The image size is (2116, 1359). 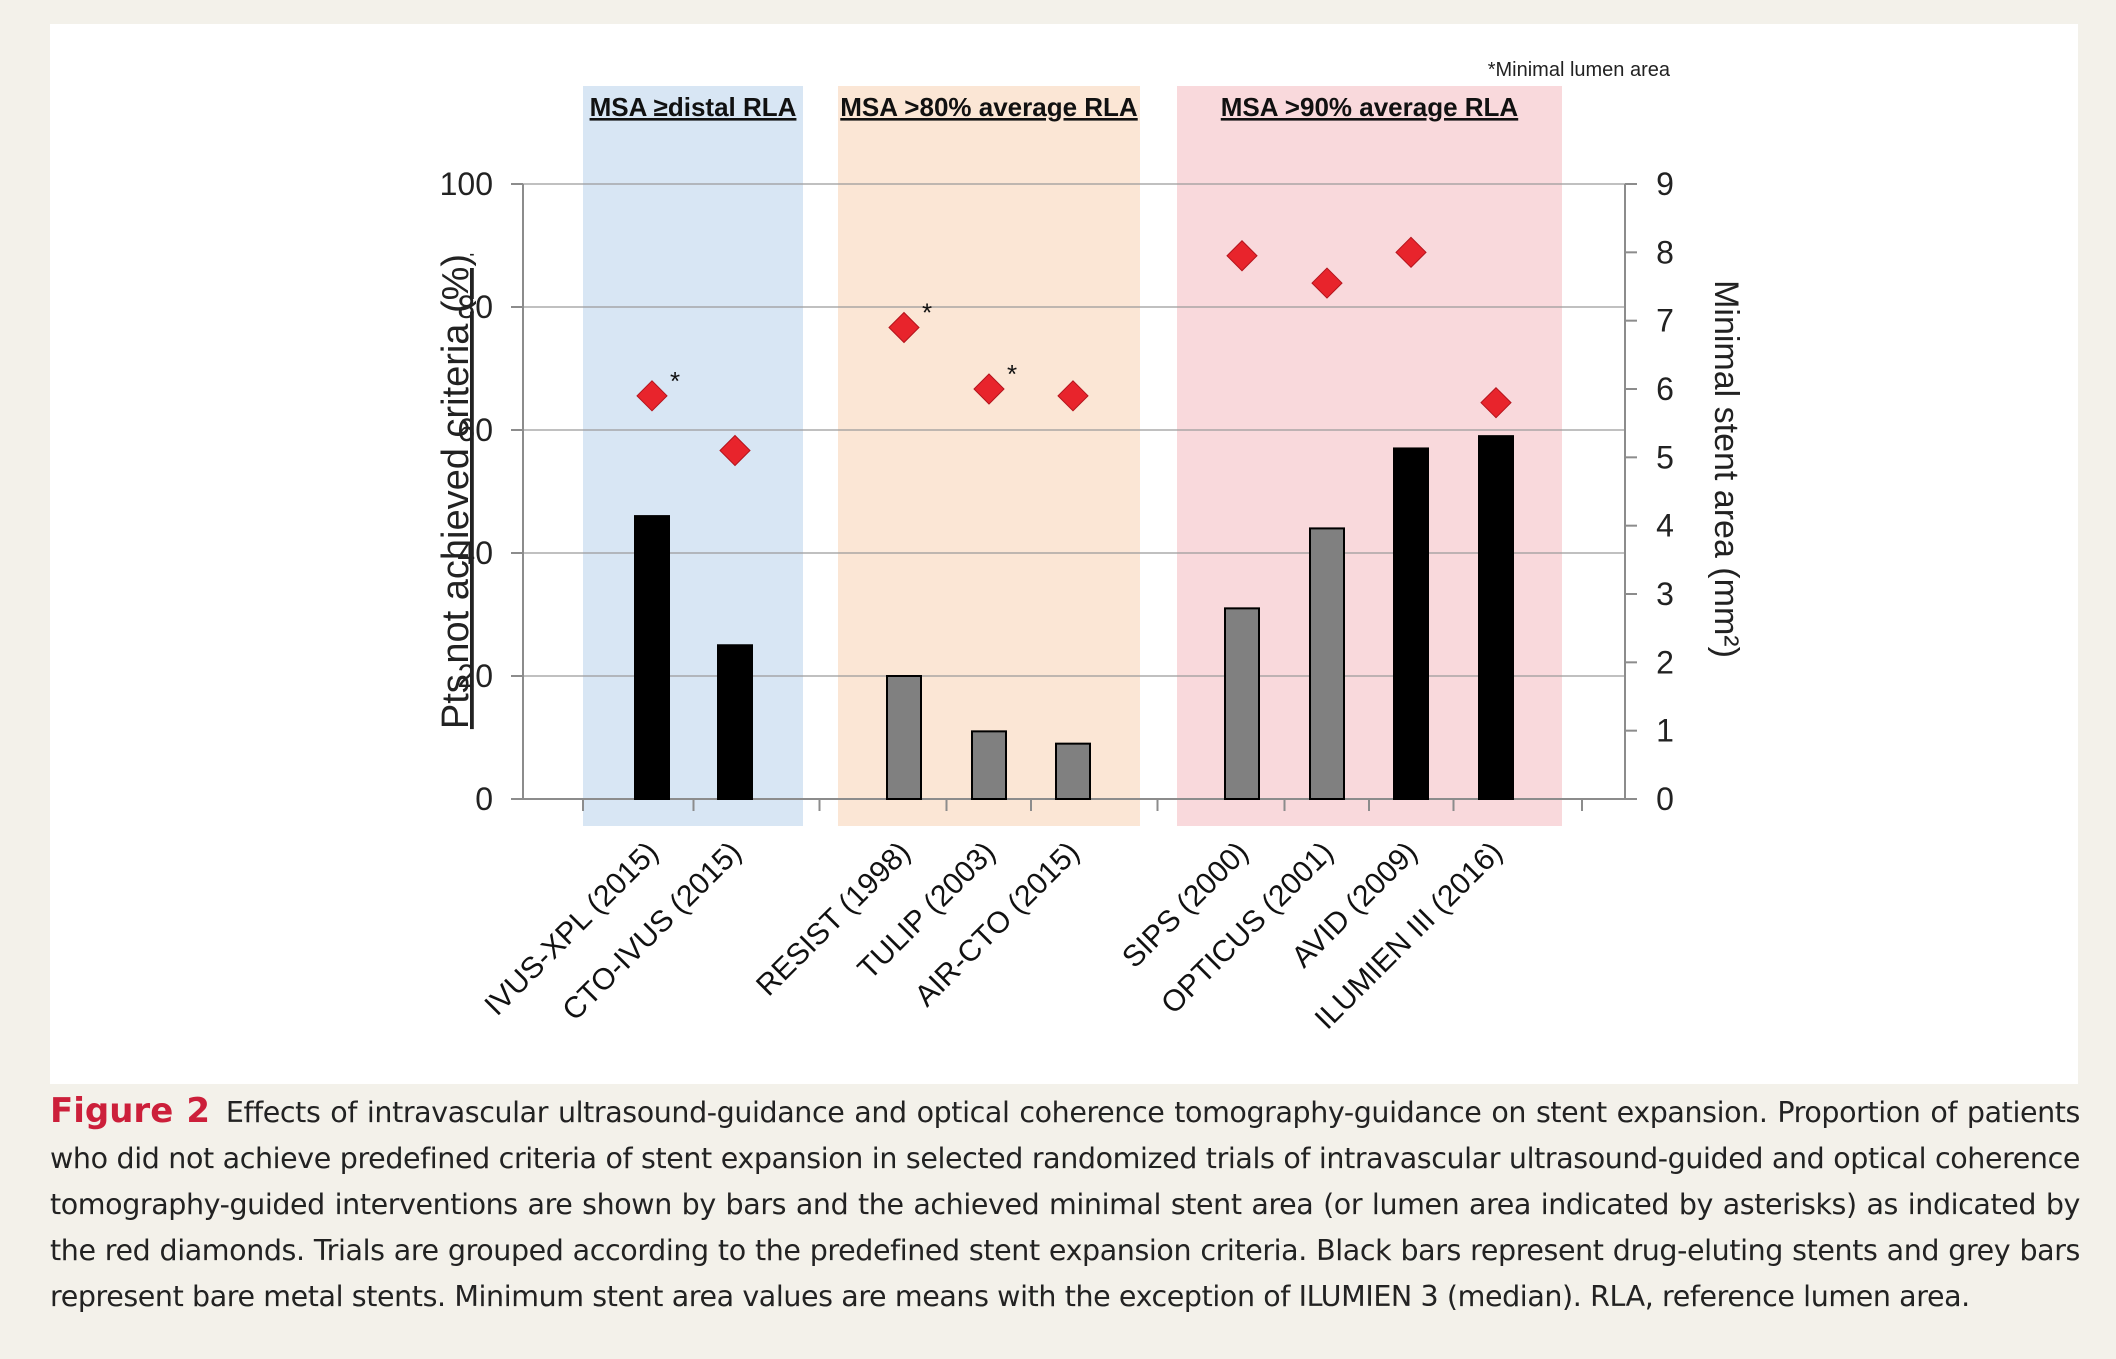 What do you see at coordinates (475, 430) in the screenshot?
I see `y-tick-label-left: 60` at bounding box center [475, 430].